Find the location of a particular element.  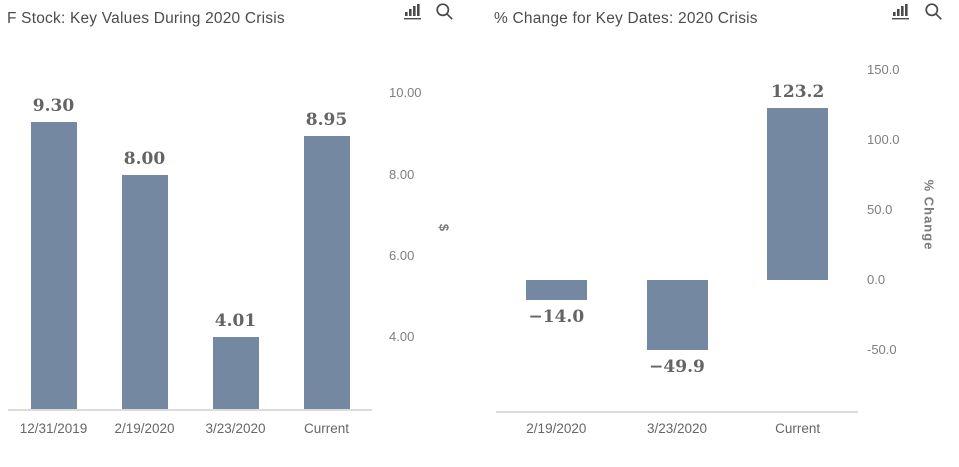

bar-value-label: 9.30 is located at coordinates (53, 105).